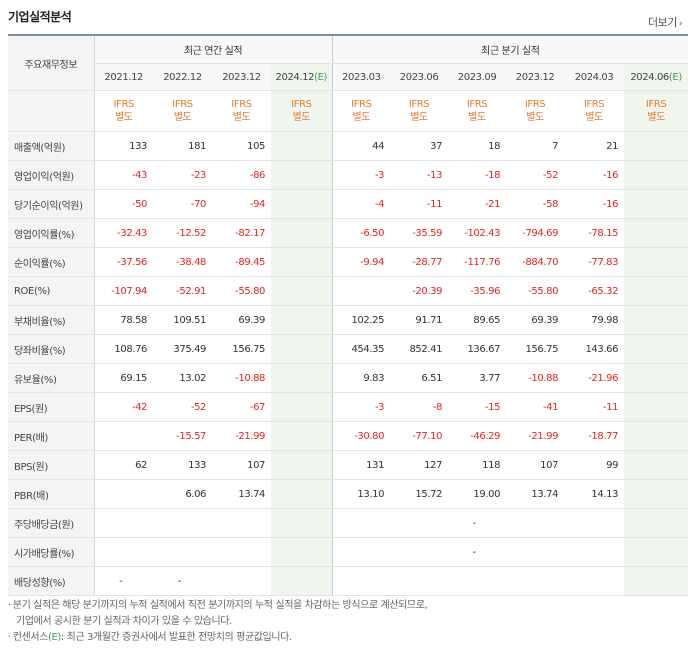 The image size is (694, 648). What do you see at coordinates (51, 581) in the screenshot?
I see `row-label: 배당성향(%)` at bounding box center [51, 581].